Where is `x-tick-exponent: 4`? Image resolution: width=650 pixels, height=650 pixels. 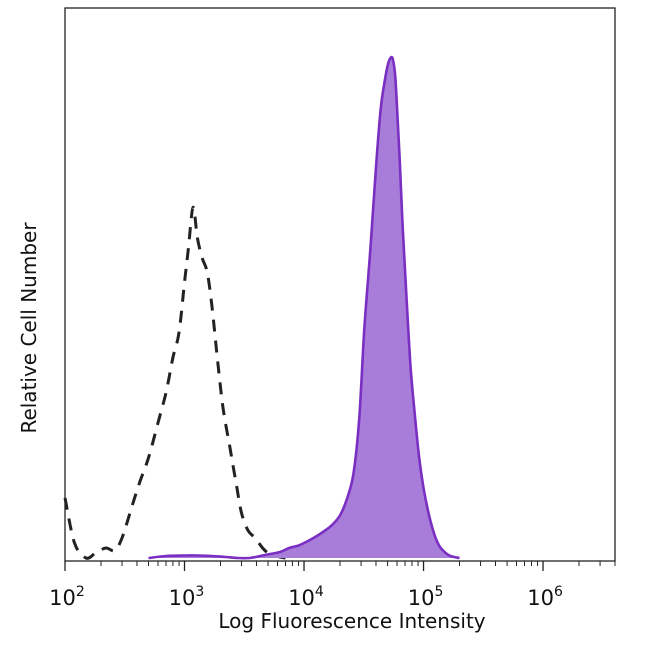
x-tick-exponent: 4 is located at coordinates (319, 592).